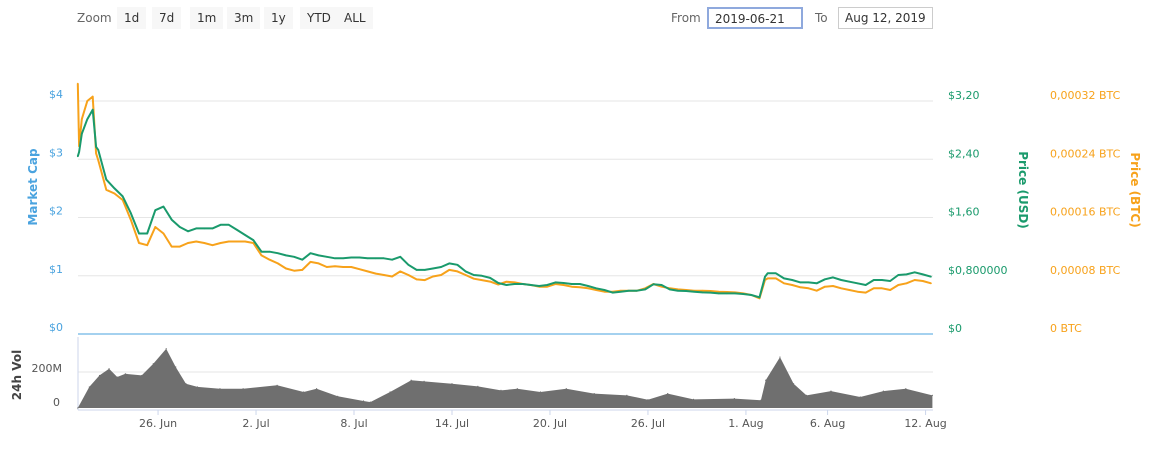 Image resolution: width=1155 pixels, height=450 pixels. What do you see at coordinates (821, 18) in the screenshot?
I see `to-label: To` at bounding box center [821, 18].